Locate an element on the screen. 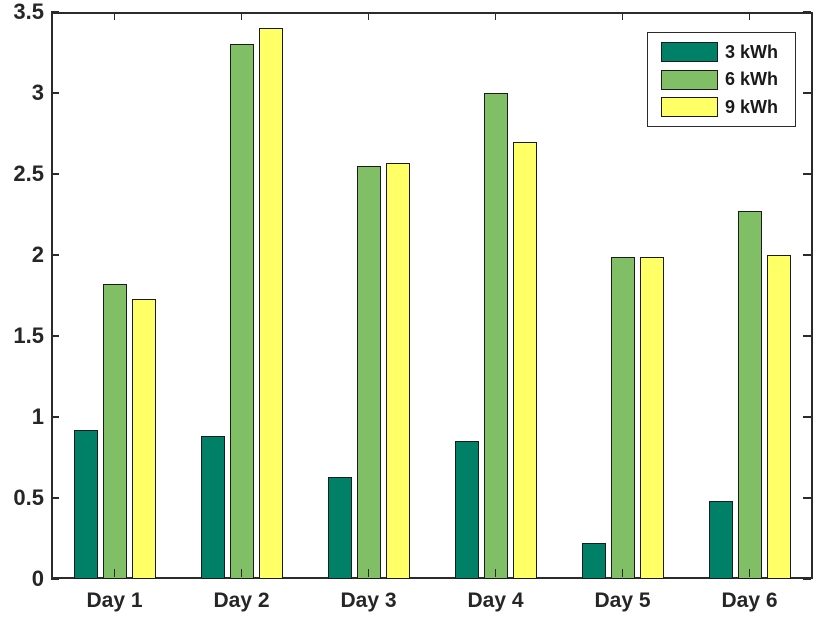 This screenshot has width=830, height=623. y-tick-label: 3.5 is located at coordinates (28, 12).